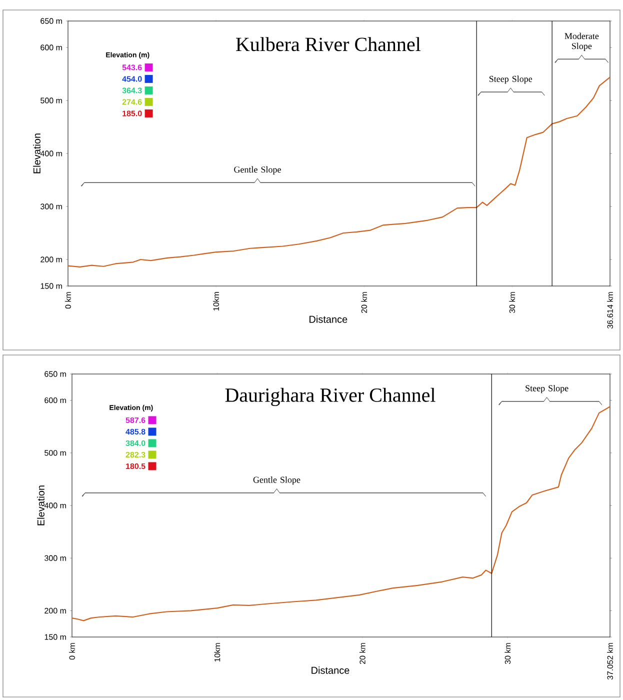 This screenshot has width=623, height=700. I want to click on annotation: 274.6, so click(132, 102).